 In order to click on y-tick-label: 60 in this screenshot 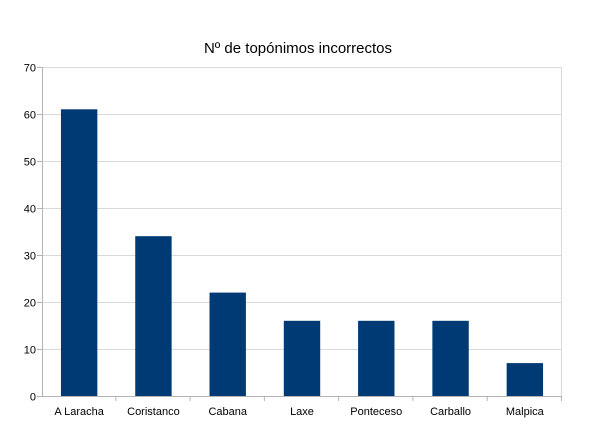, I will do `click(30, 116)`.